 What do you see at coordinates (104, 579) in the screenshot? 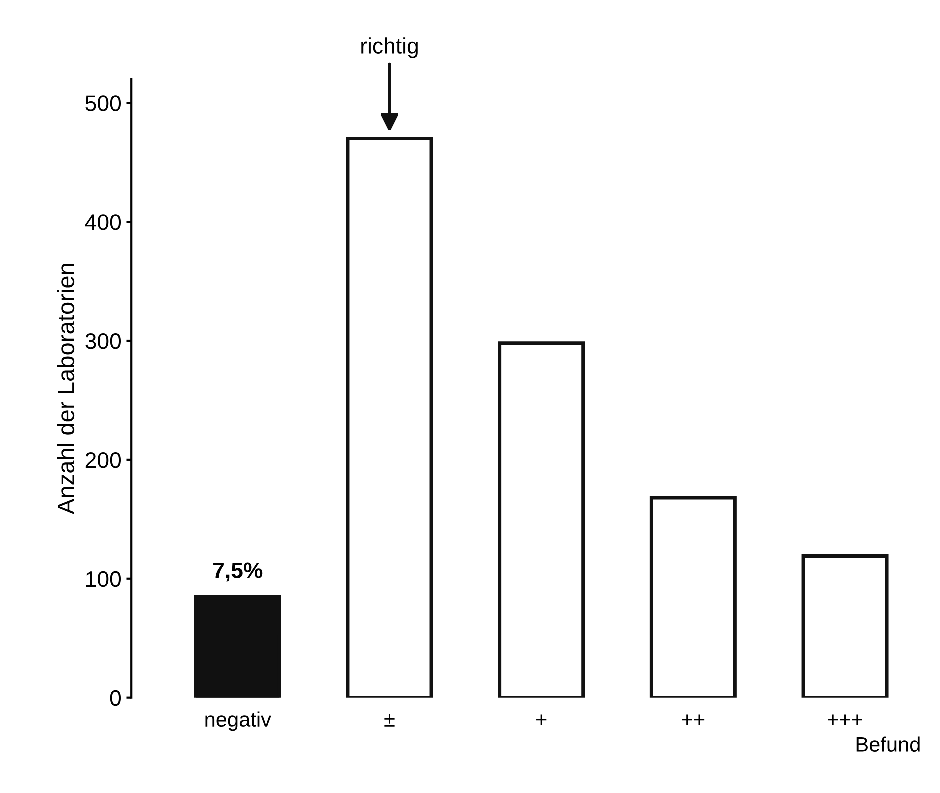
I see `y-tick-label: 100` at bounding box center [104, 579].